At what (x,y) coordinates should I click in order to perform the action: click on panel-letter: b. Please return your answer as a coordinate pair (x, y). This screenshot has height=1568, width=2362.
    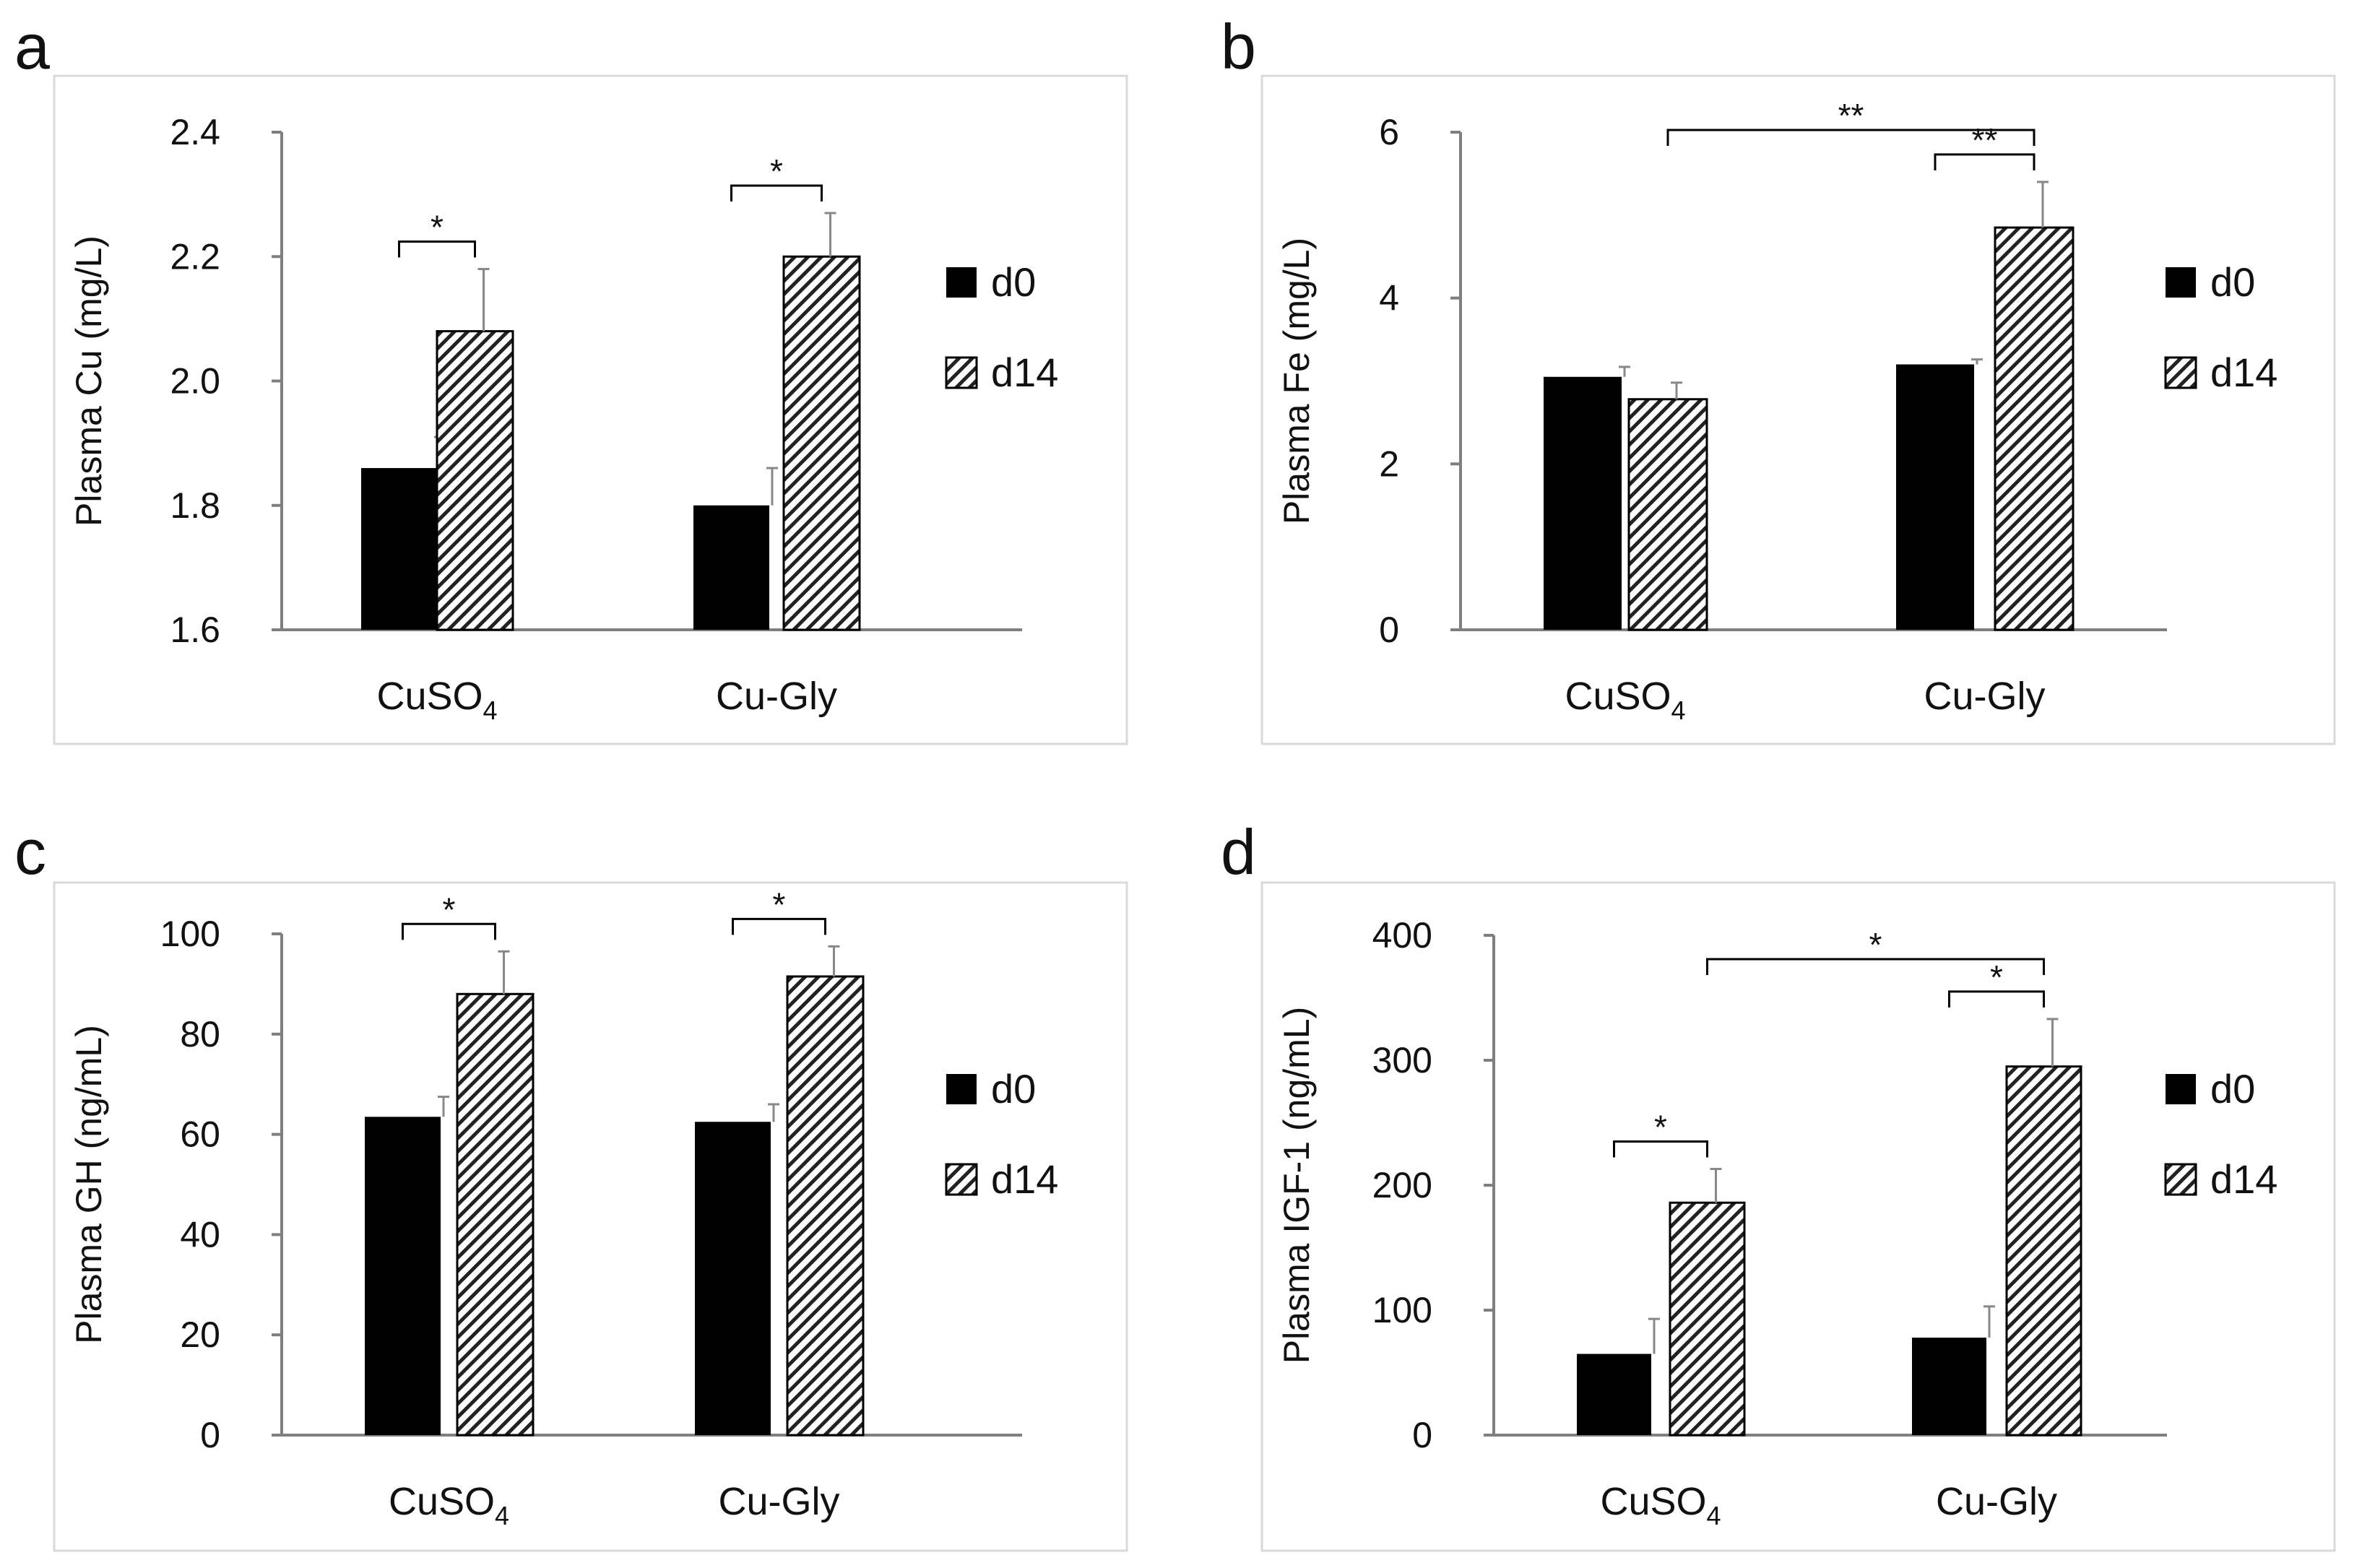
    Looking at the image, I should click on (1238, 47).